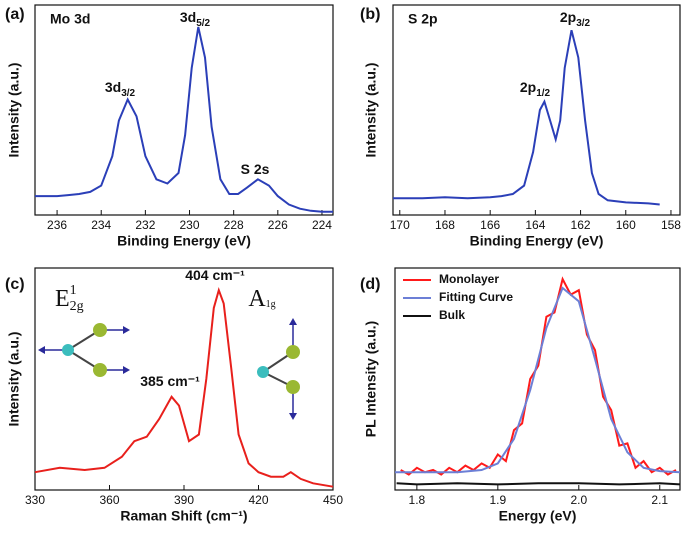  What do you see at coordinates (278, 225) in the screenshot?
I see `x-tick-label: 226` at bounding box center [278, 225].